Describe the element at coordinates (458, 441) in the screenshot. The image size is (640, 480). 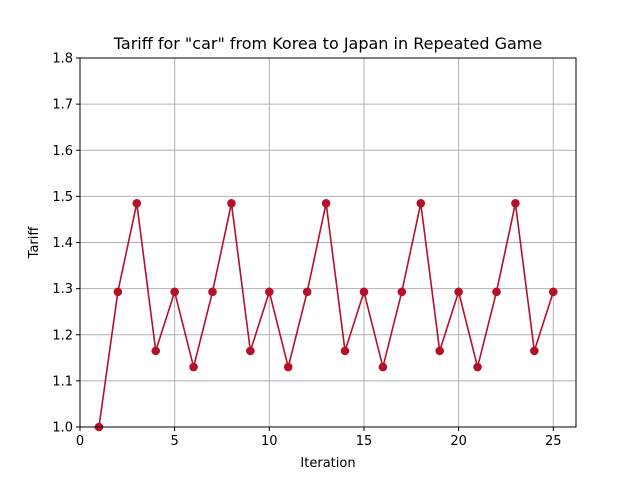
I see `x-tick-label: 20` at that location.